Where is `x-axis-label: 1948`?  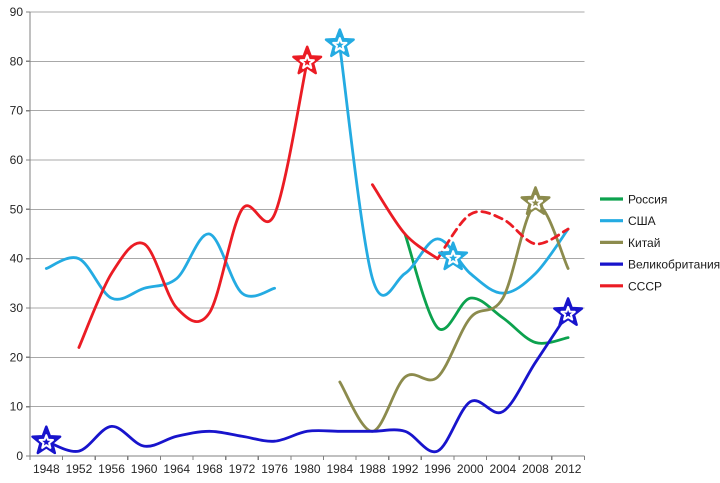
x-axis-label: 1948 is located at coordinates (46, 469).